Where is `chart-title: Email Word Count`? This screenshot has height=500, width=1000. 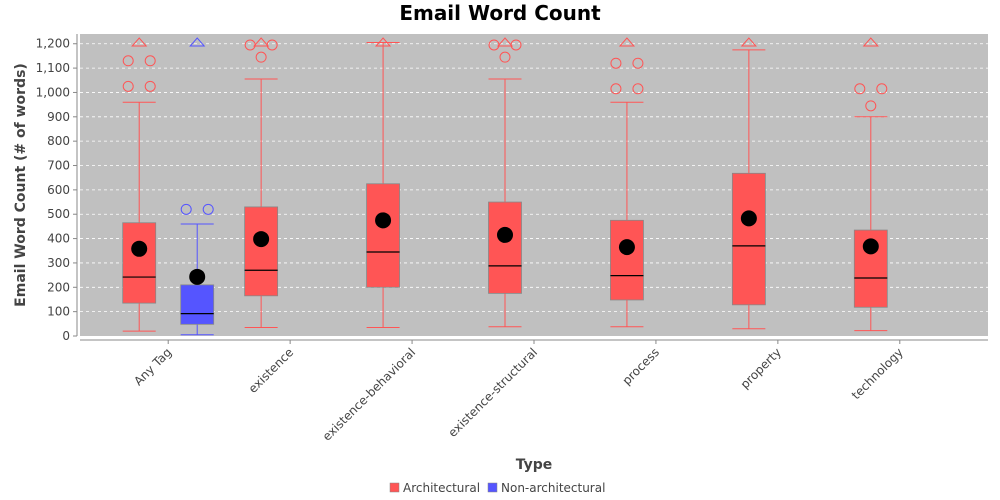
chart-title: Email Word Count is located at coordinates (500, 13).